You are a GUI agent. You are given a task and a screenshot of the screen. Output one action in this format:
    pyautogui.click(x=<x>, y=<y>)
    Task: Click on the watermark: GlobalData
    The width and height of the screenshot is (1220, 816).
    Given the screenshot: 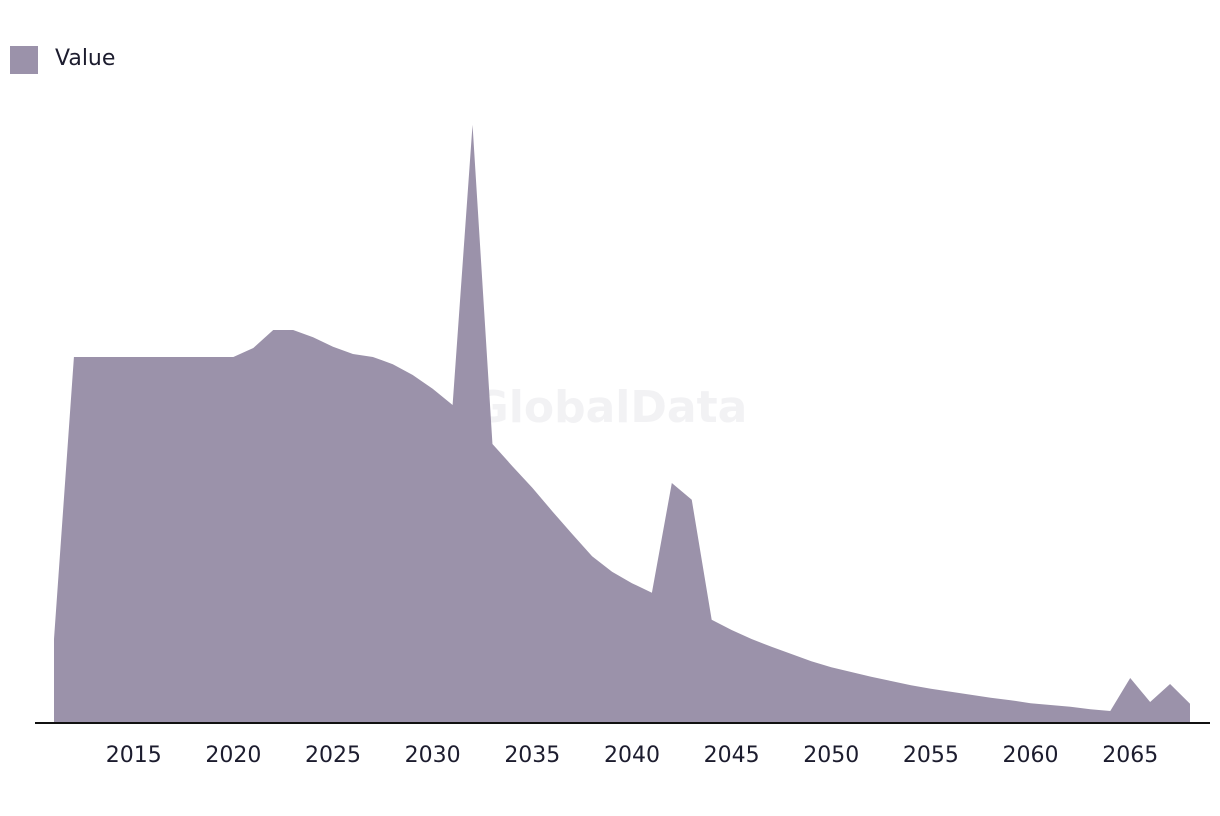 What is the action you would take?
    pyautogui.click(x=610, y=407)
    